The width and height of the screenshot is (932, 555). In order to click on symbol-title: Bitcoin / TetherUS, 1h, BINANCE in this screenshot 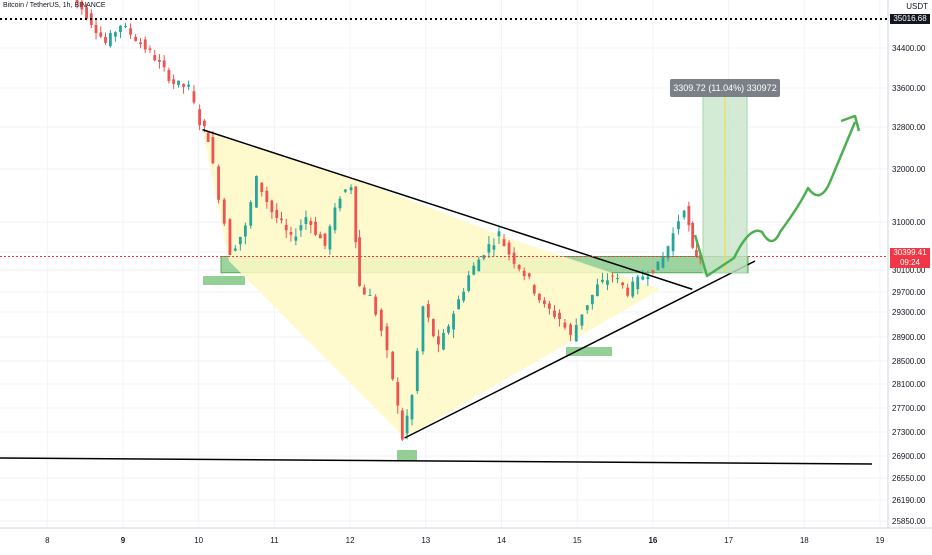, I will do `click(54, 5)`.